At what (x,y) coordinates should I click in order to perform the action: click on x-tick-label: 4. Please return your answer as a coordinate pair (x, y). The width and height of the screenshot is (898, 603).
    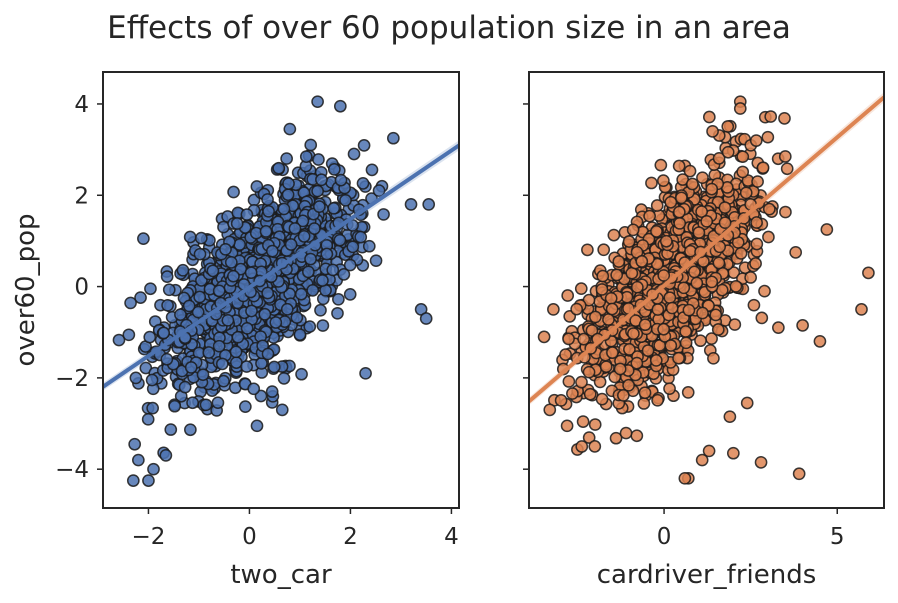
    Looking at the image, I should click on (451, 537).